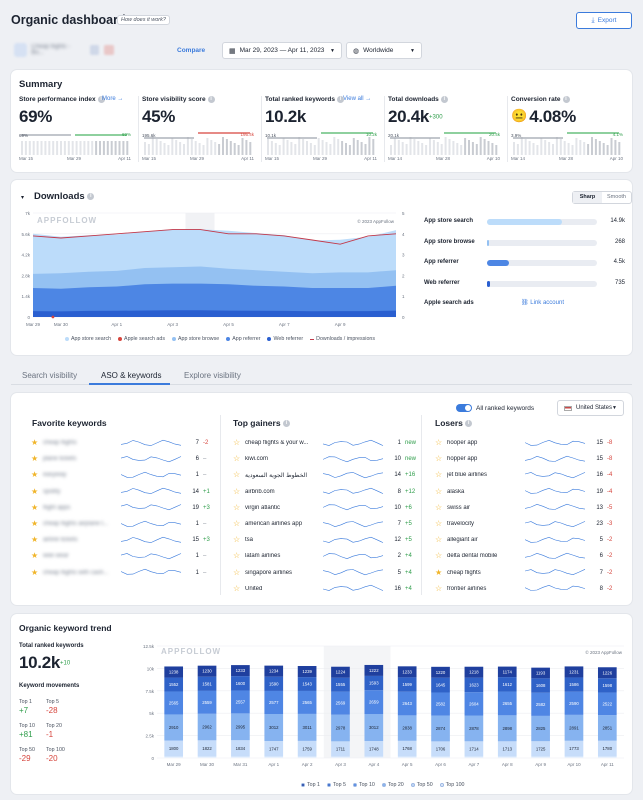 This screenshot has height=800, width=643. I want to click on bar-value-label: 1238, so click(174, 672).